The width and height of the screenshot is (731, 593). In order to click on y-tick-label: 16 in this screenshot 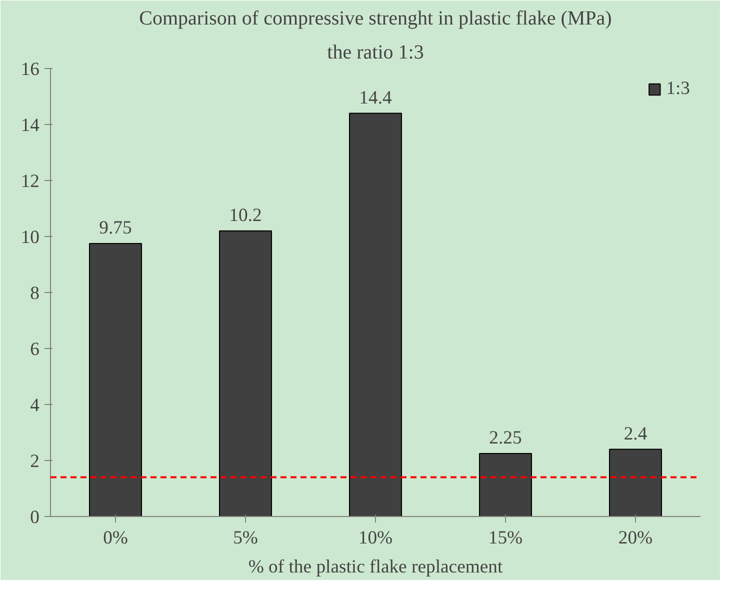, I will do `click(30, 69)`.